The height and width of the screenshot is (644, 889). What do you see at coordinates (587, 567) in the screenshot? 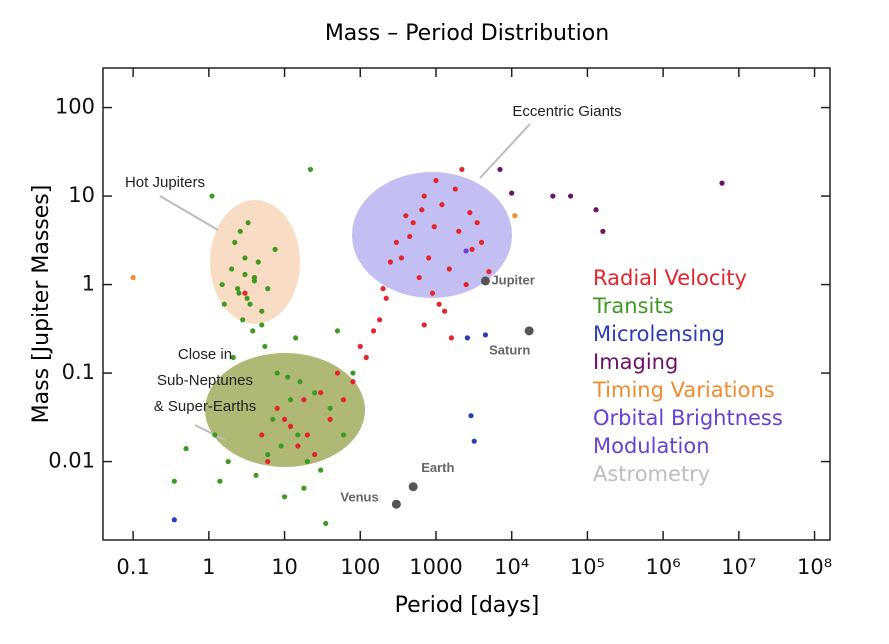
I see `x-tick-label: 10⁵` at bounding box center [587, 567].